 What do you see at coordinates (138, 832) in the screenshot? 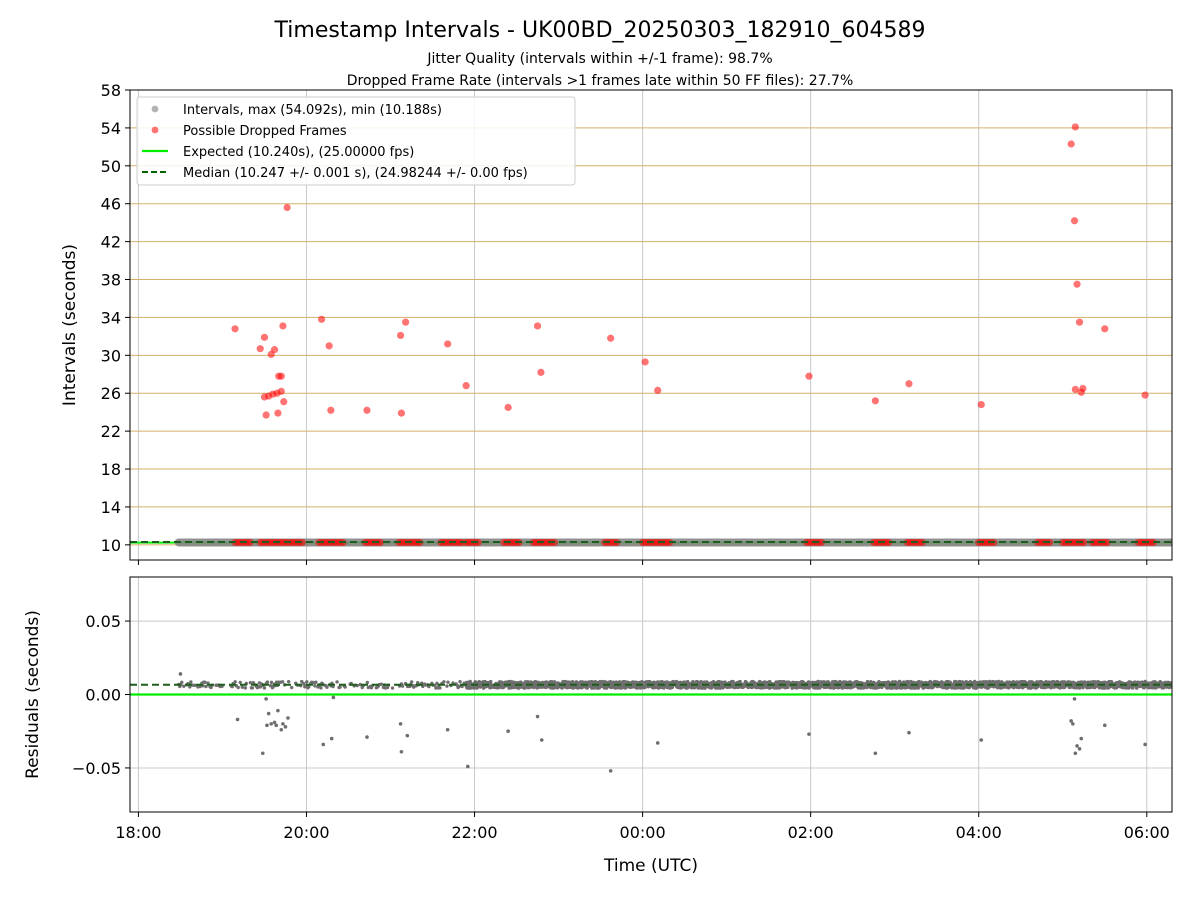
I see `bottom-xtick-label: 18:00` at bounding box center [138, 832].